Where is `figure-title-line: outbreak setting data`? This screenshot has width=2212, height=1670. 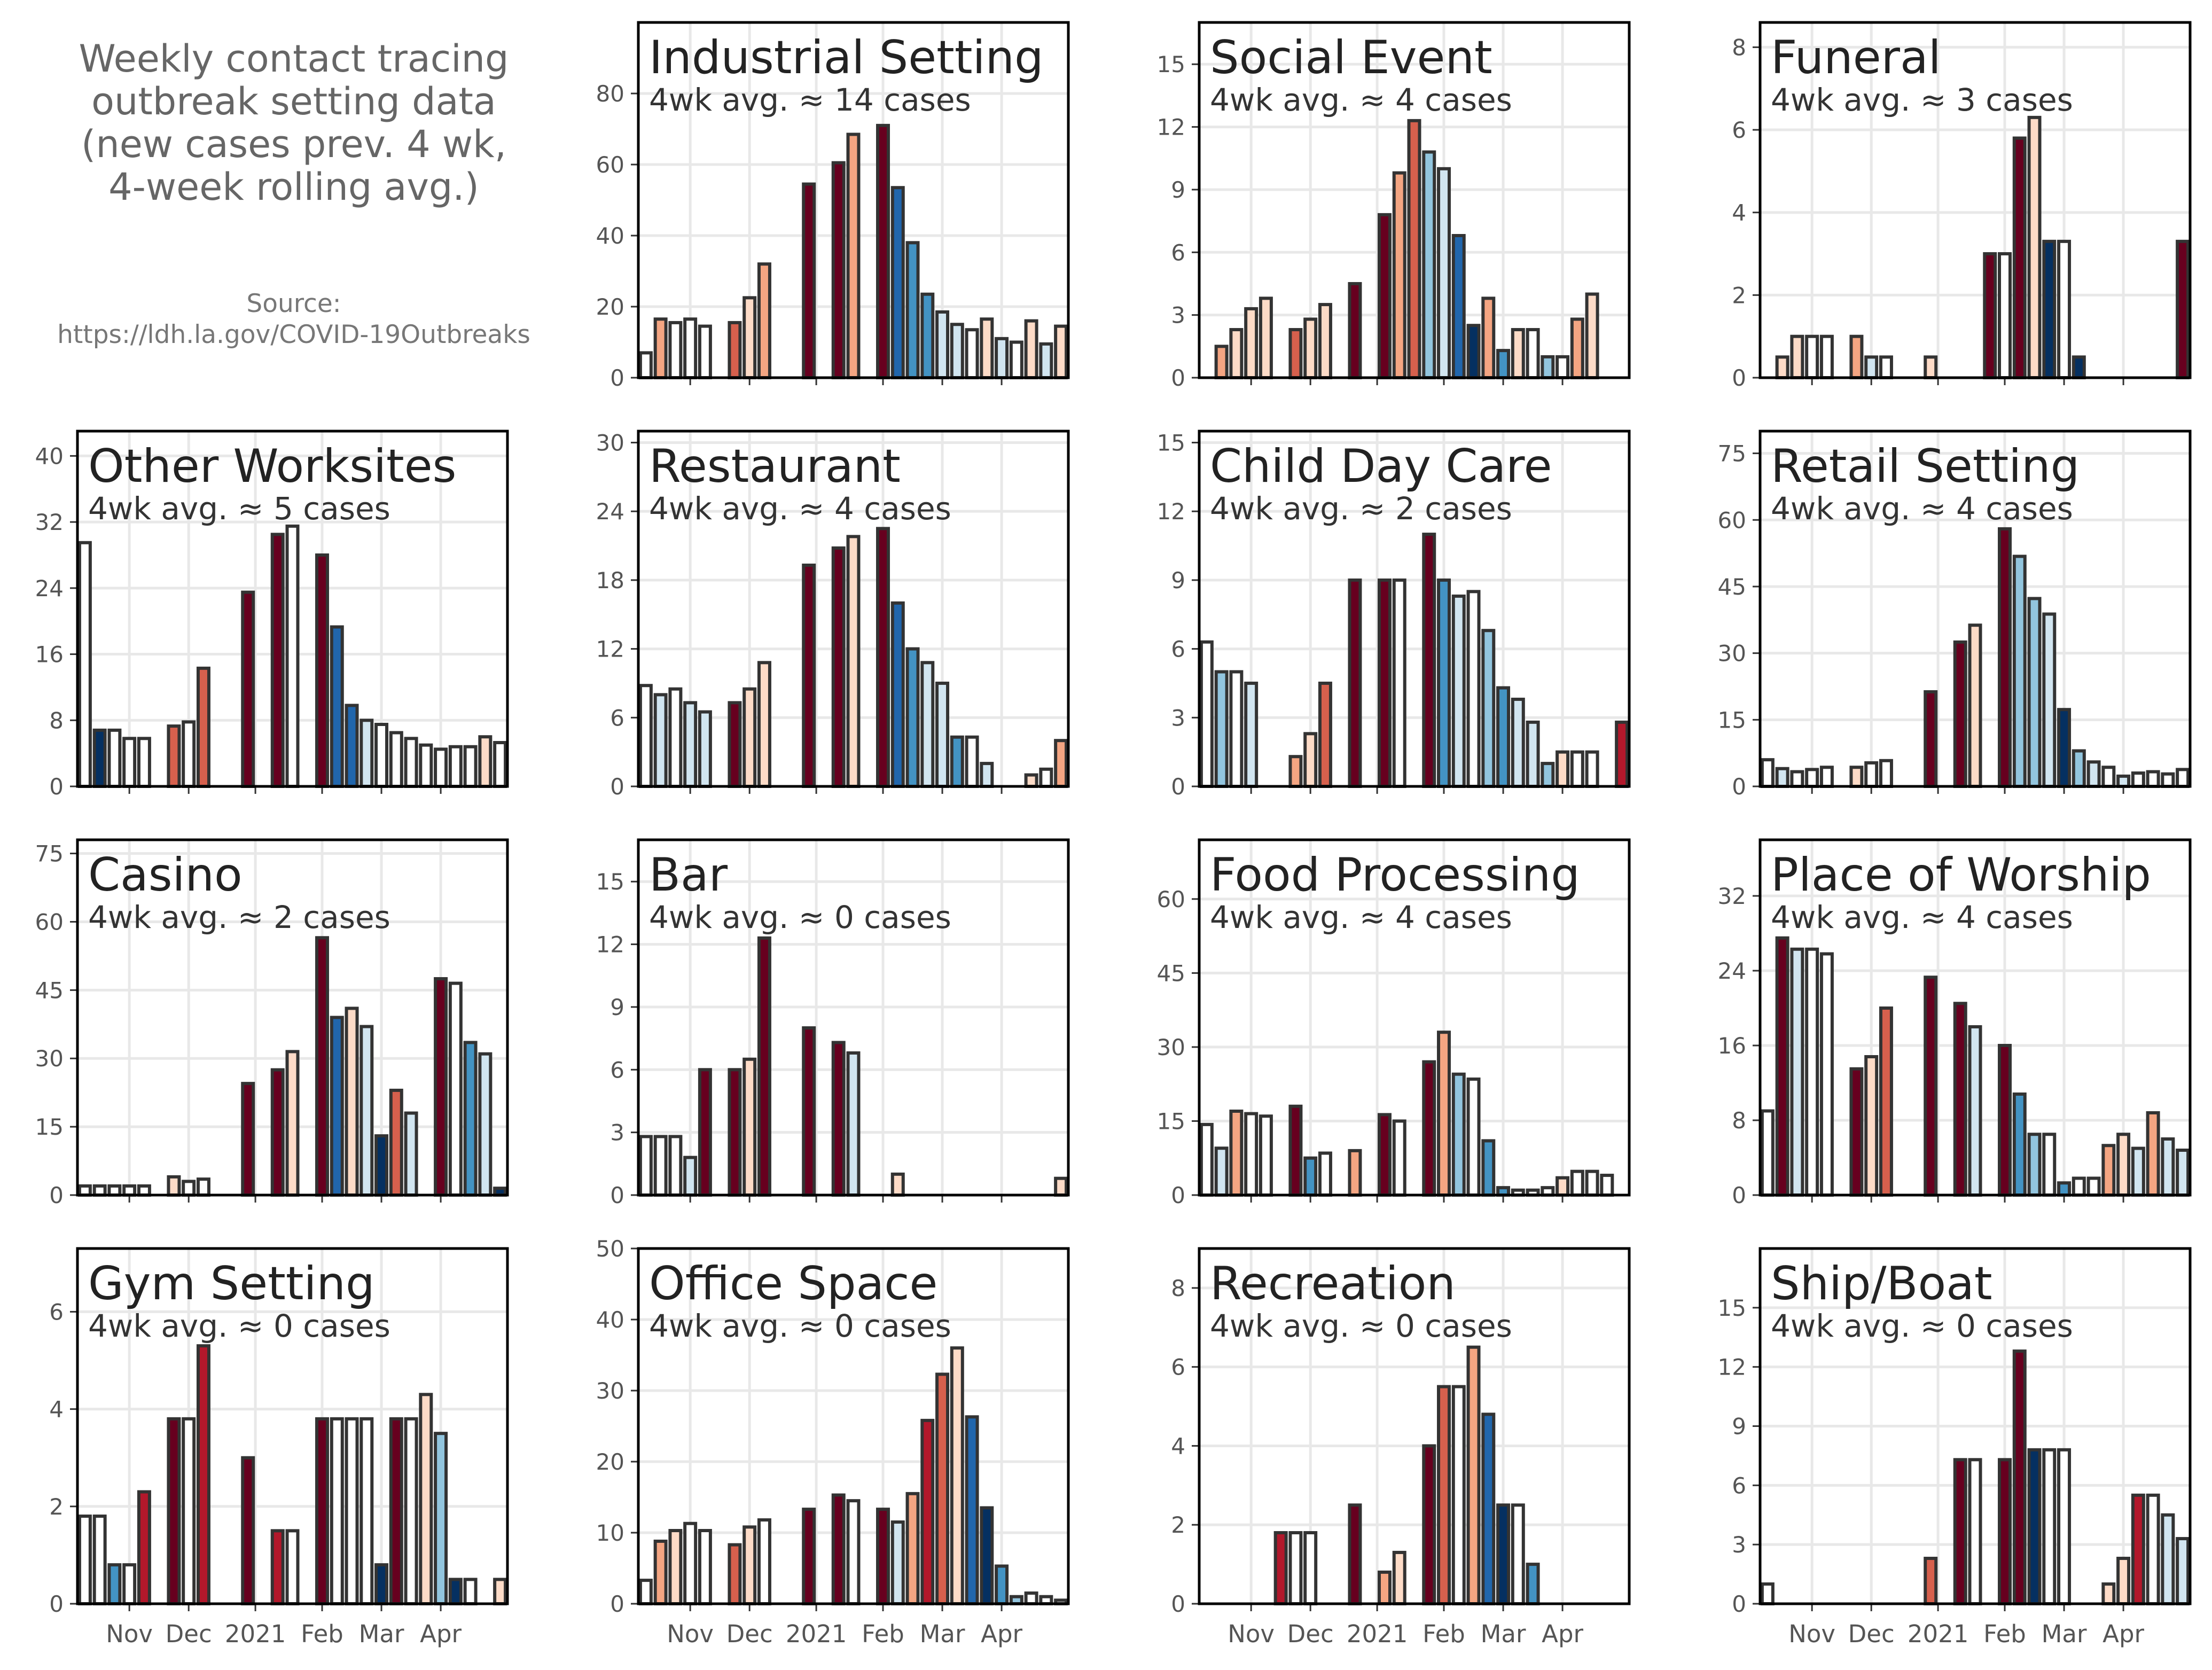 figure-title-line: outbreak setting data is located at coordinates (293, 101).